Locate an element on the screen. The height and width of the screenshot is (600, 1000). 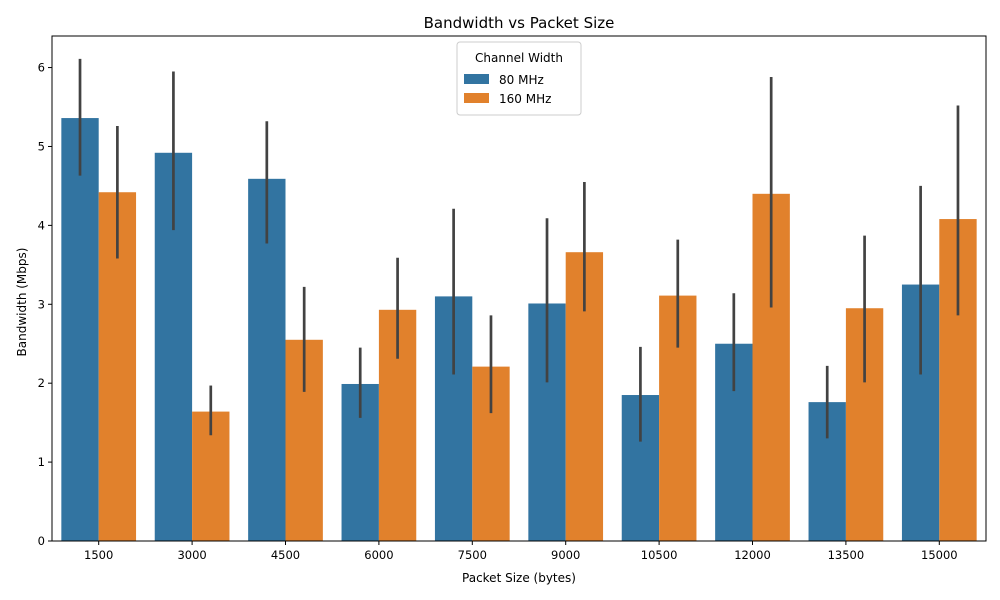
legend-swatch-80mhz is located at coordinates (476, 79).